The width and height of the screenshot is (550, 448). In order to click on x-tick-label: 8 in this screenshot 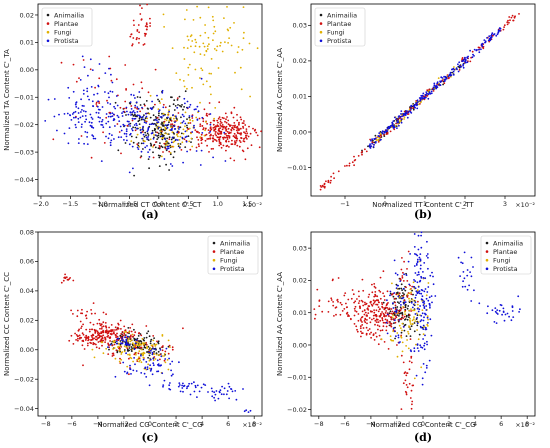, I will do `click(254, 424)`.